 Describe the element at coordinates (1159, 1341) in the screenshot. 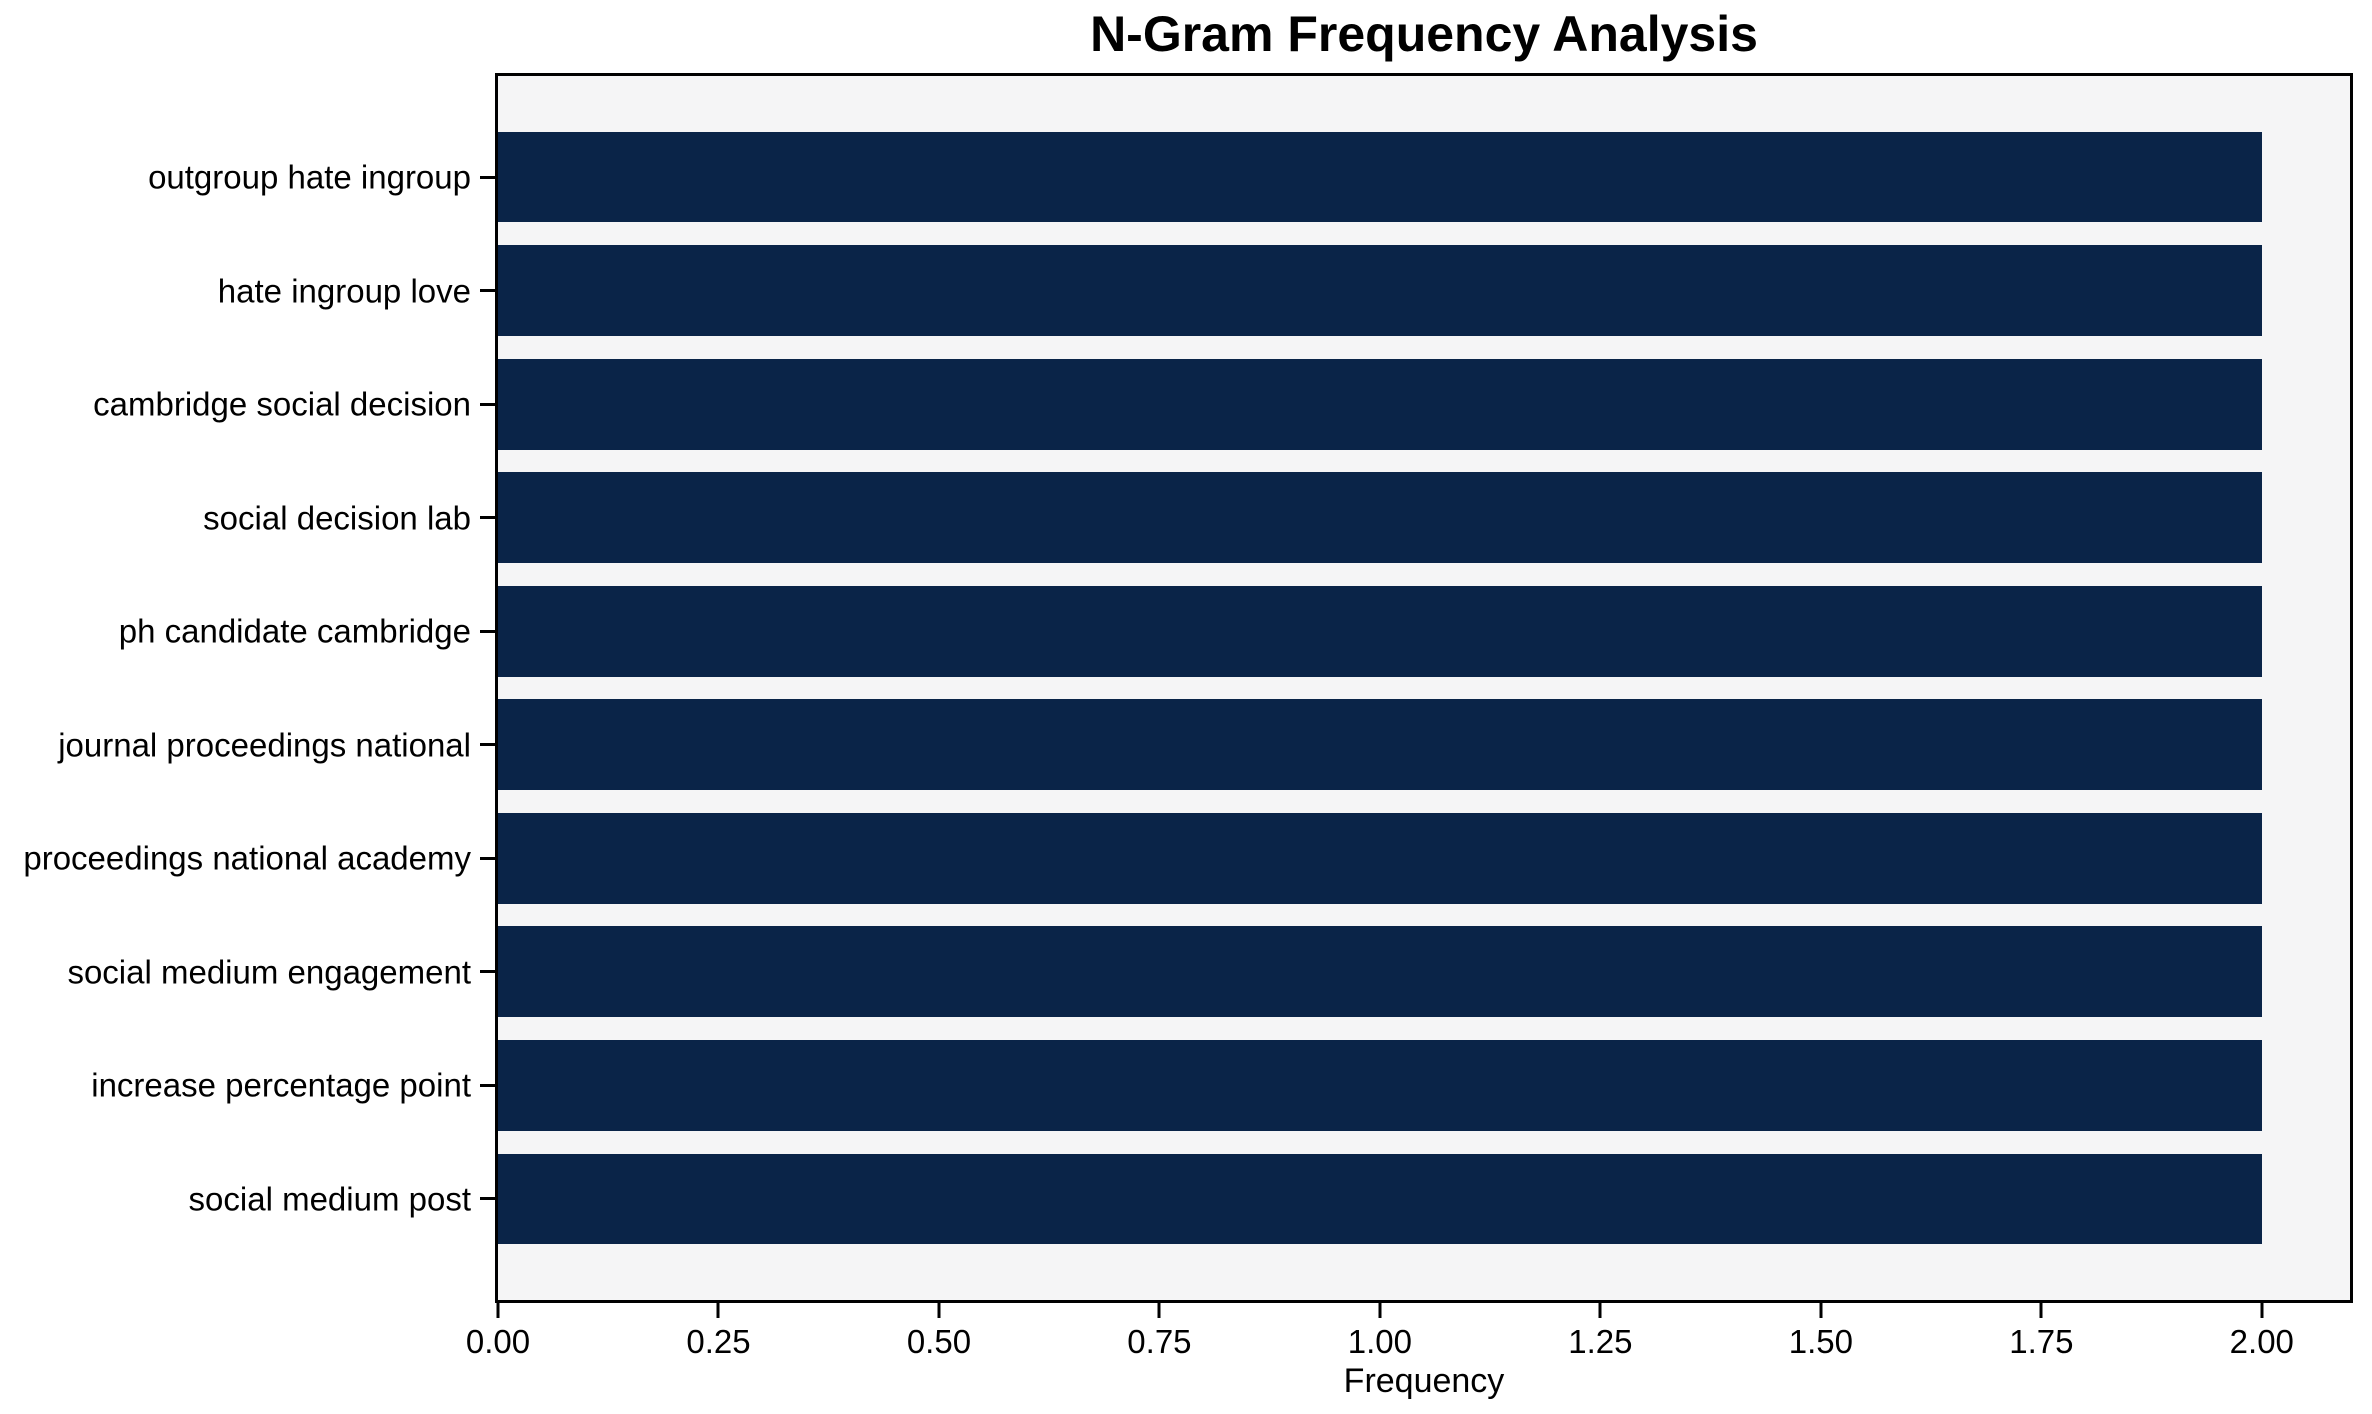

I see `x-tick-label: 0.75` at that location.